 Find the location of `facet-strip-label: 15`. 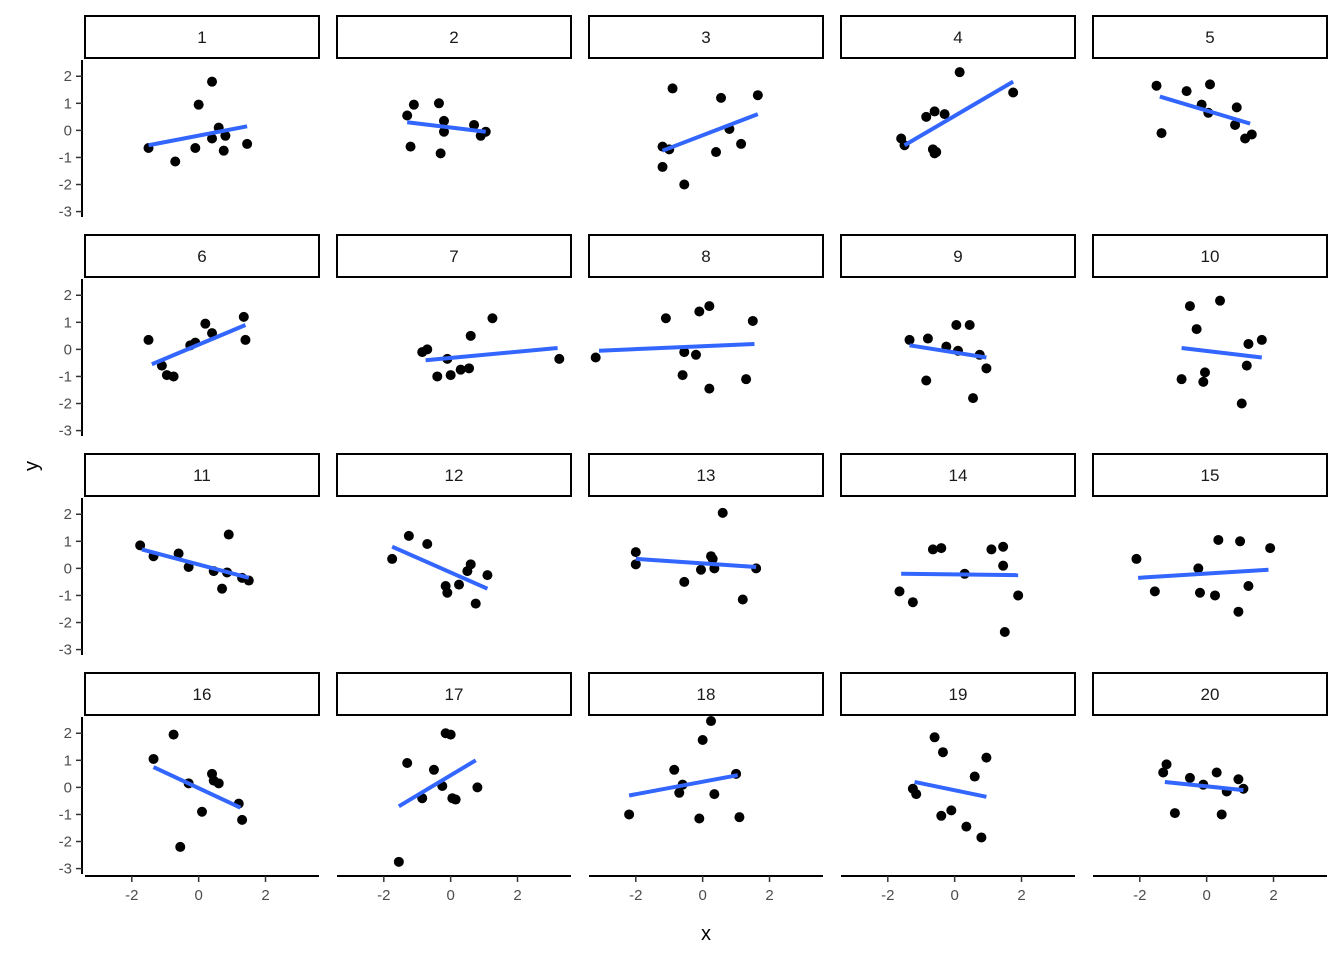

facet-strip-label: 15 is located at coordinates (1210, 475).